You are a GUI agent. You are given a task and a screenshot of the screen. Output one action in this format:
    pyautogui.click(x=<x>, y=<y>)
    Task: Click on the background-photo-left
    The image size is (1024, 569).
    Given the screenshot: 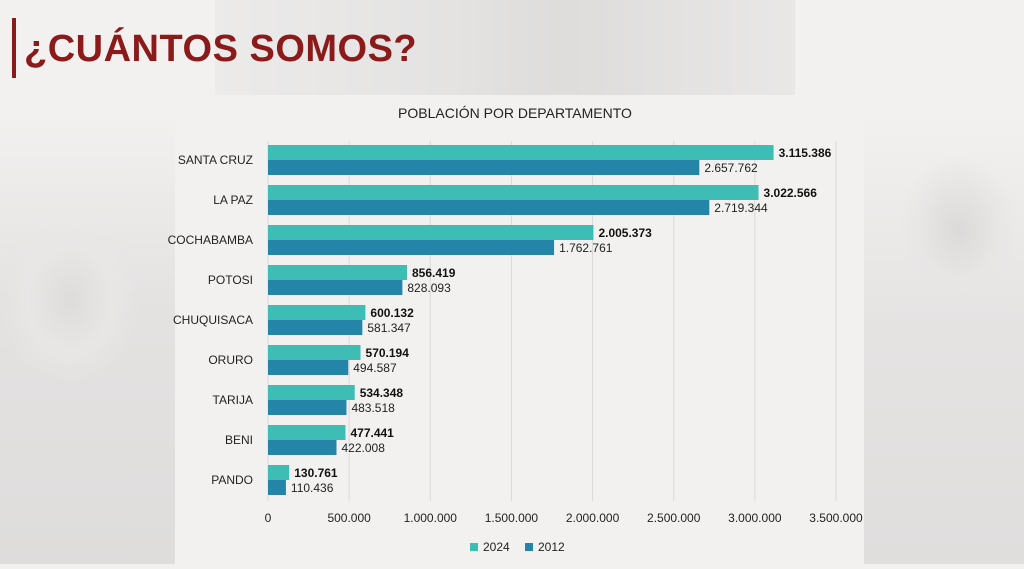 What is the action you would take?
    pyautogui.click(x=87, y=337)
    